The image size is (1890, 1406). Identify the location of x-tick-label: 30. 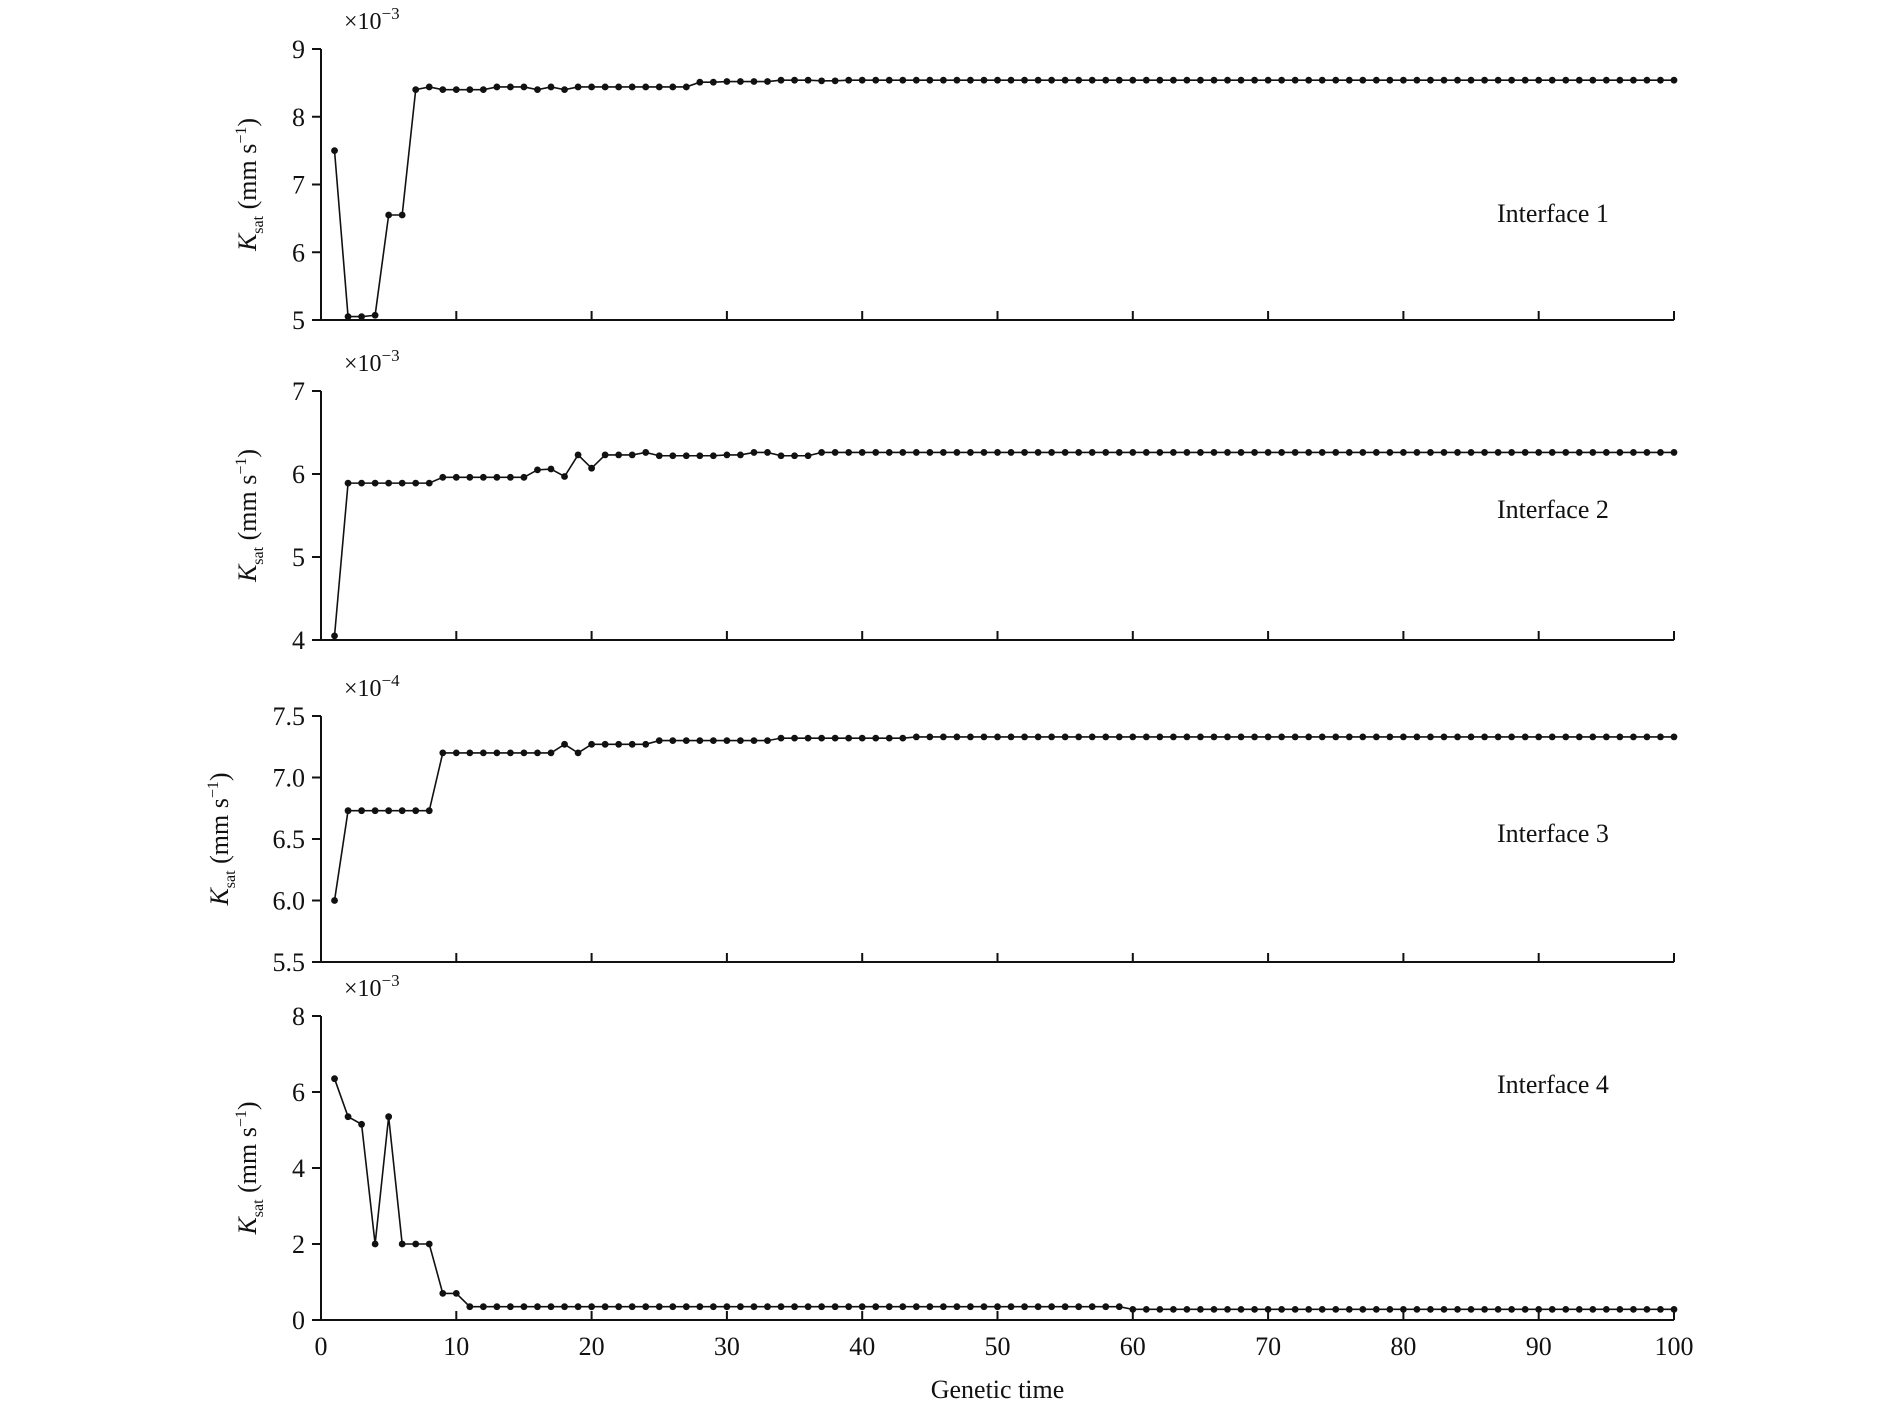
(727, 1346).